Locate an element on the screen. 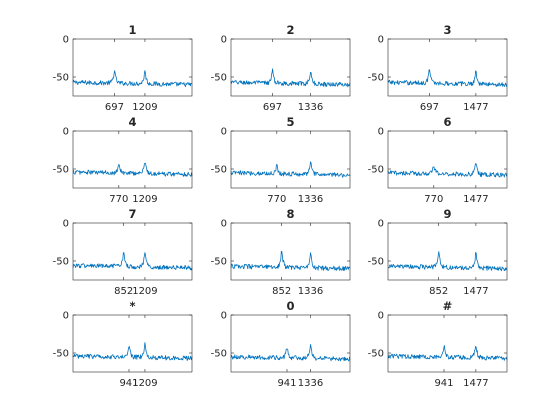  subplot-11: 0 0 -50 941 1336 is located at coordinates (281, 344).